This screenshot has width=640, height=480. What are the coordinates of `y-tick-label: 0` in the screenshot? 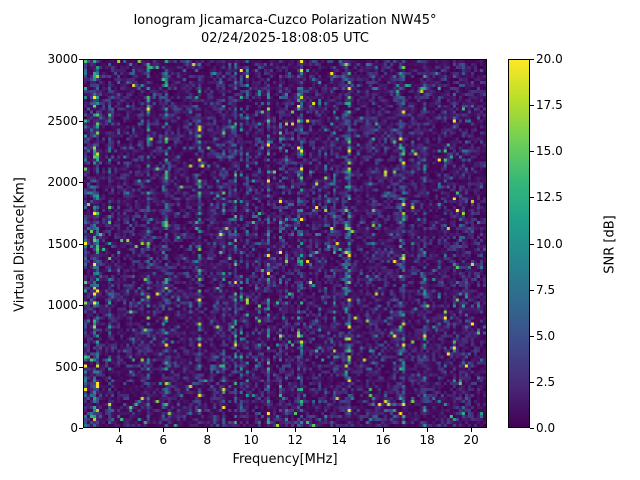 It's located at (74, 428).